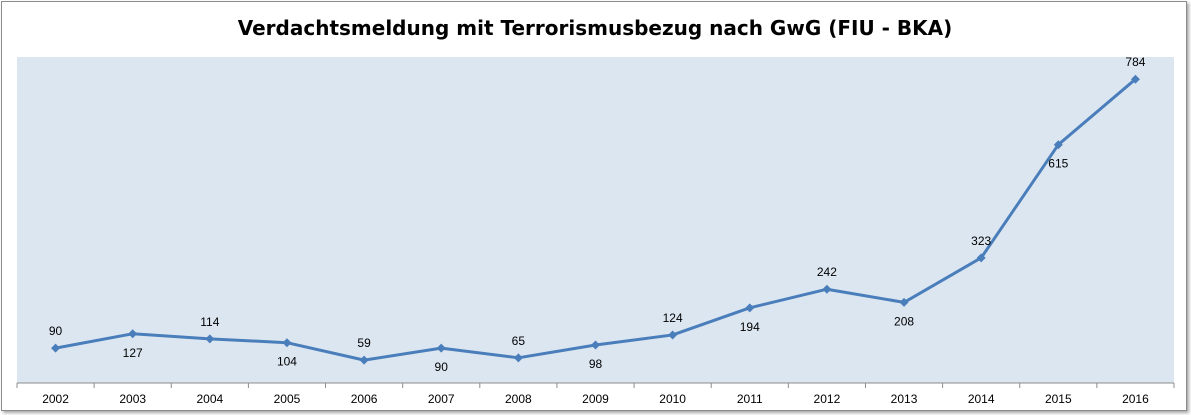 This screenshot has width=1191, height=415. What do you see at coordinates (1058, 164) in the screenshot?
I see `data-label: 615` at bounding box center [1058, 164].